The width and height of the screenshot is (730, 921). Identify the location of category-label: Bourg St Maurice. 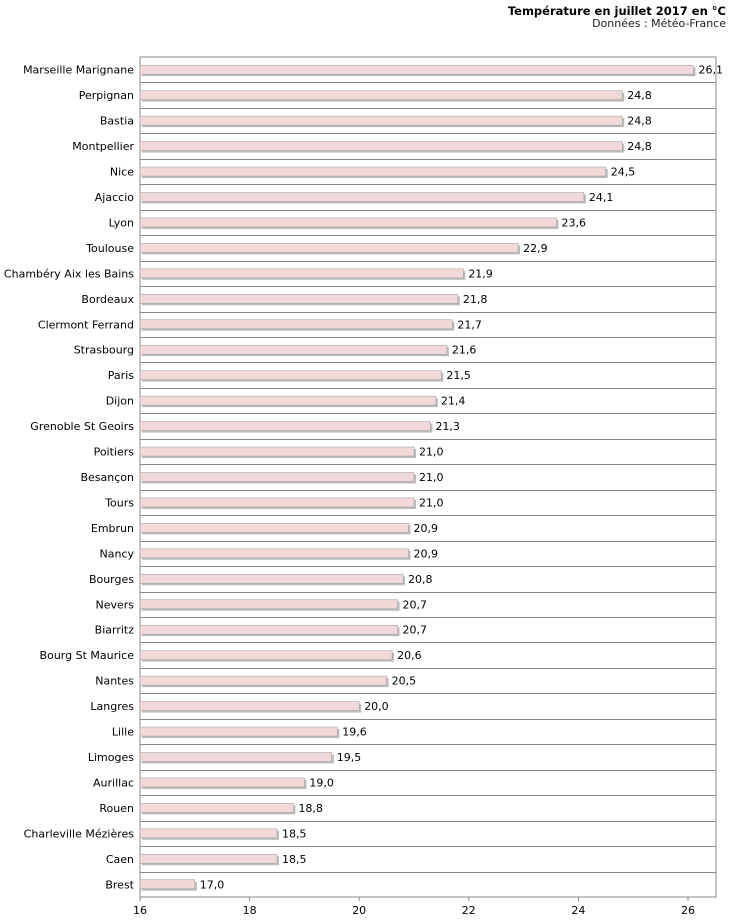
(87, 655).